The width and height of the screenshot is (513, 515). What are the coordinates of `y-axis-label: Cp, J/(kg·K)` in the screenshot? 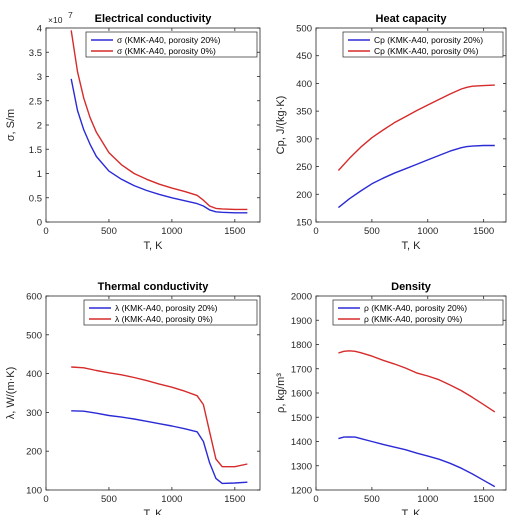 It's located at (281, 125).